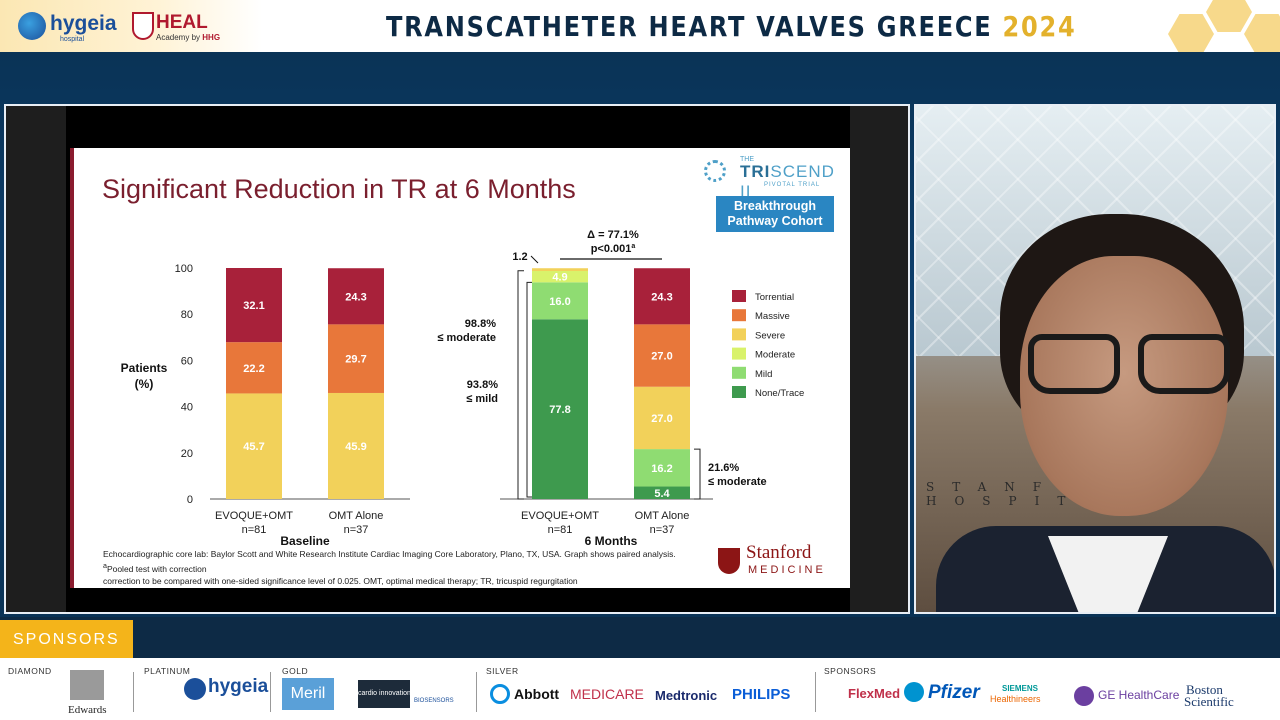 This screenshot has width=1280, height=720. I want to click on hygeia-logo-text: hygeia, so click(83, 23).